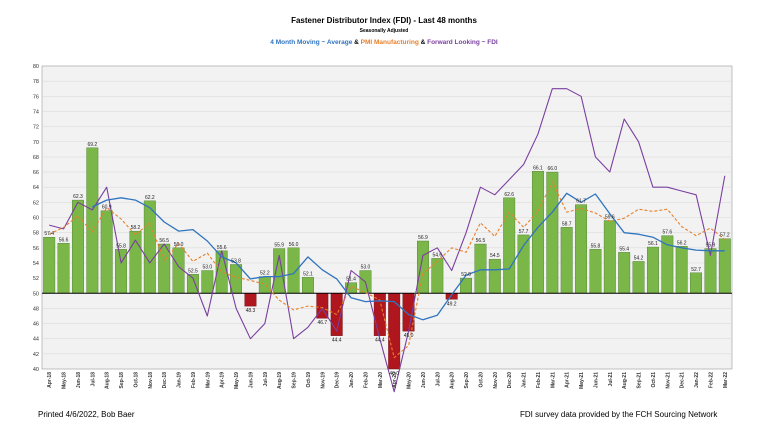 Image resolution: width=768 pixels, height=434 pixels. Describe the element at coordinates (323, 380) in the screenshot. I see `x-tick-label: Nov-19` at that location.